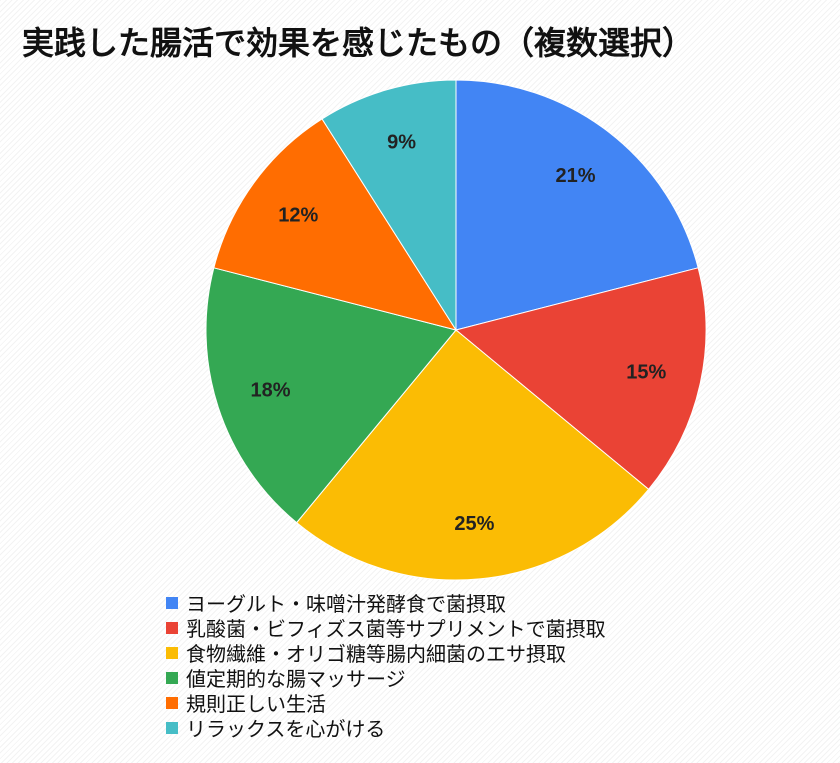 The image size is (840, 763). Describe the element at coordinates (296, 679) in the screenshot. I see `legend-label: 値定期的な腸マッサージ` at that location.